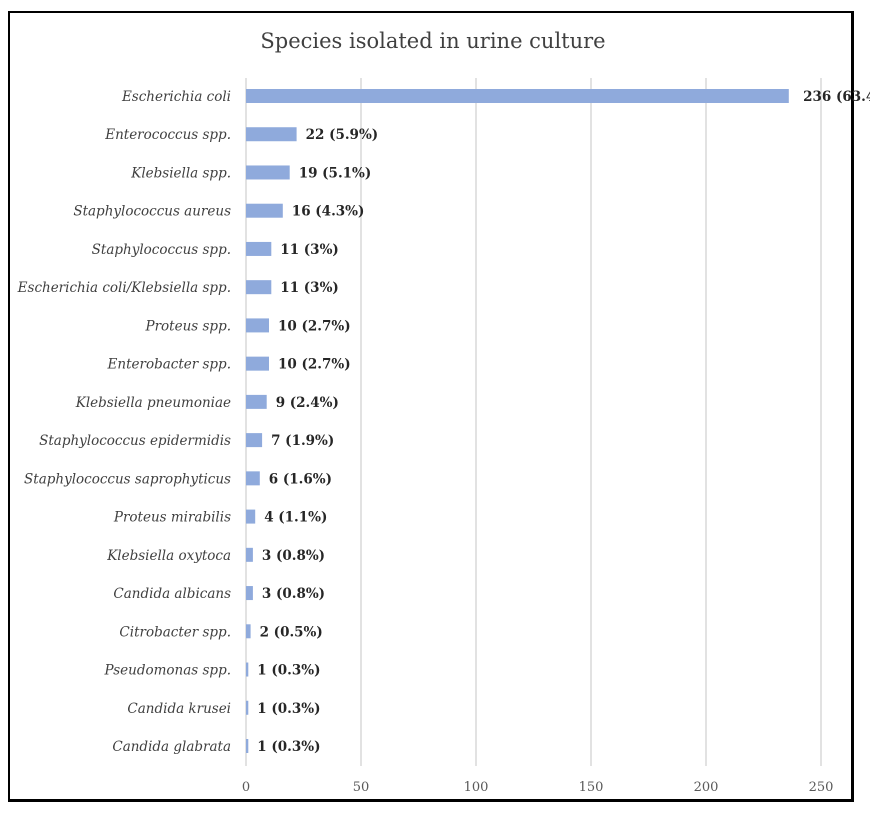  Describe the element at coordinates (307, 403) in the screenshot. I see `data-label: 9 (2.4%)` at that location.